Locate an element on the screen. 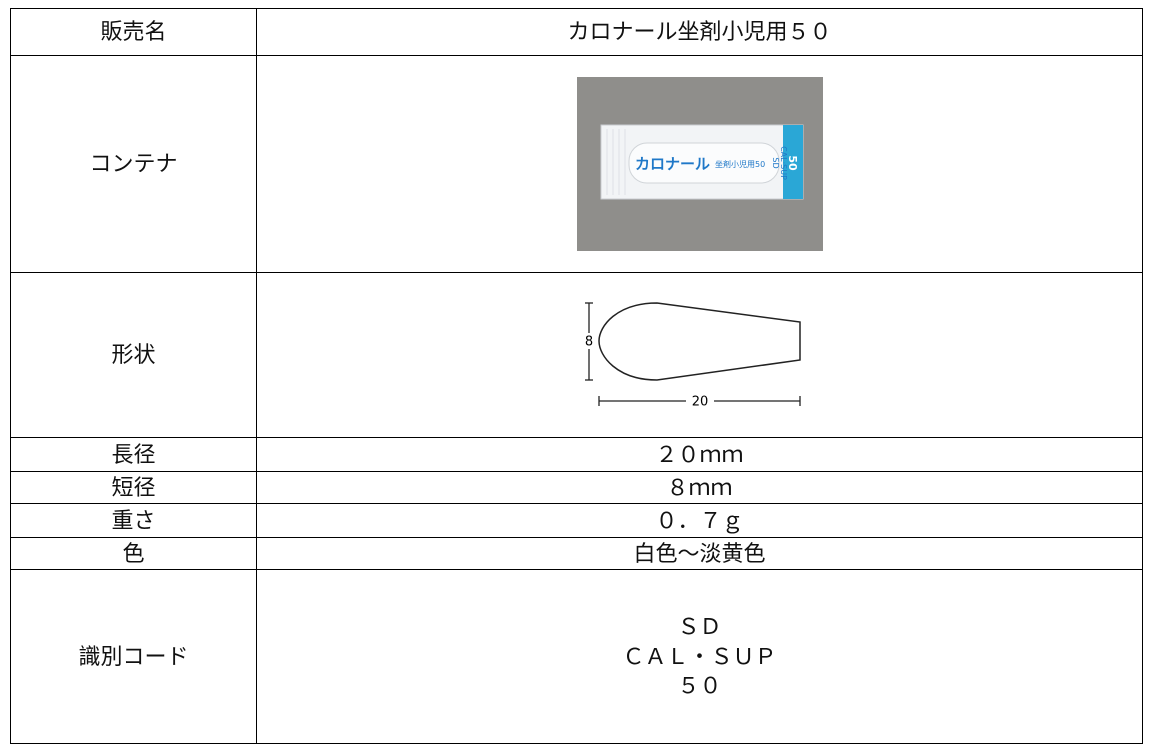  row-value: ２０ｍｍ is located at coordinates (699, 454).